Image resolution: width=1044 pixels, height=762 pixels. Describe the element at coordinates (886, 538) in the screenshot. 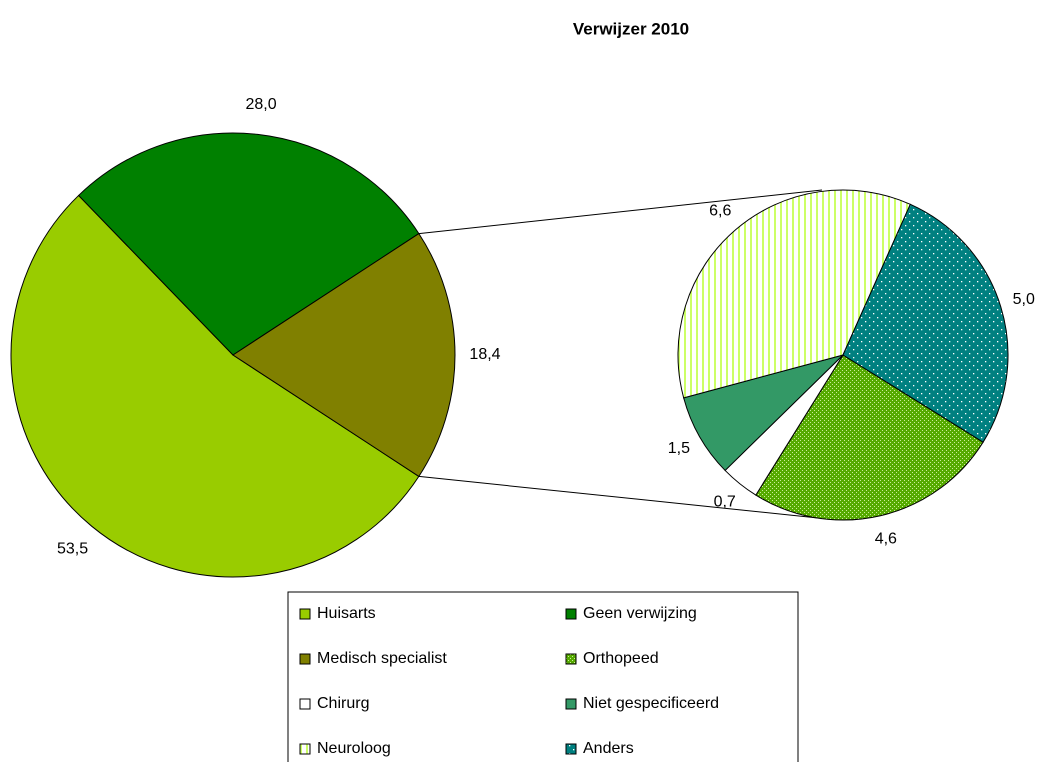

I see `data-label: 4,6` at that location.